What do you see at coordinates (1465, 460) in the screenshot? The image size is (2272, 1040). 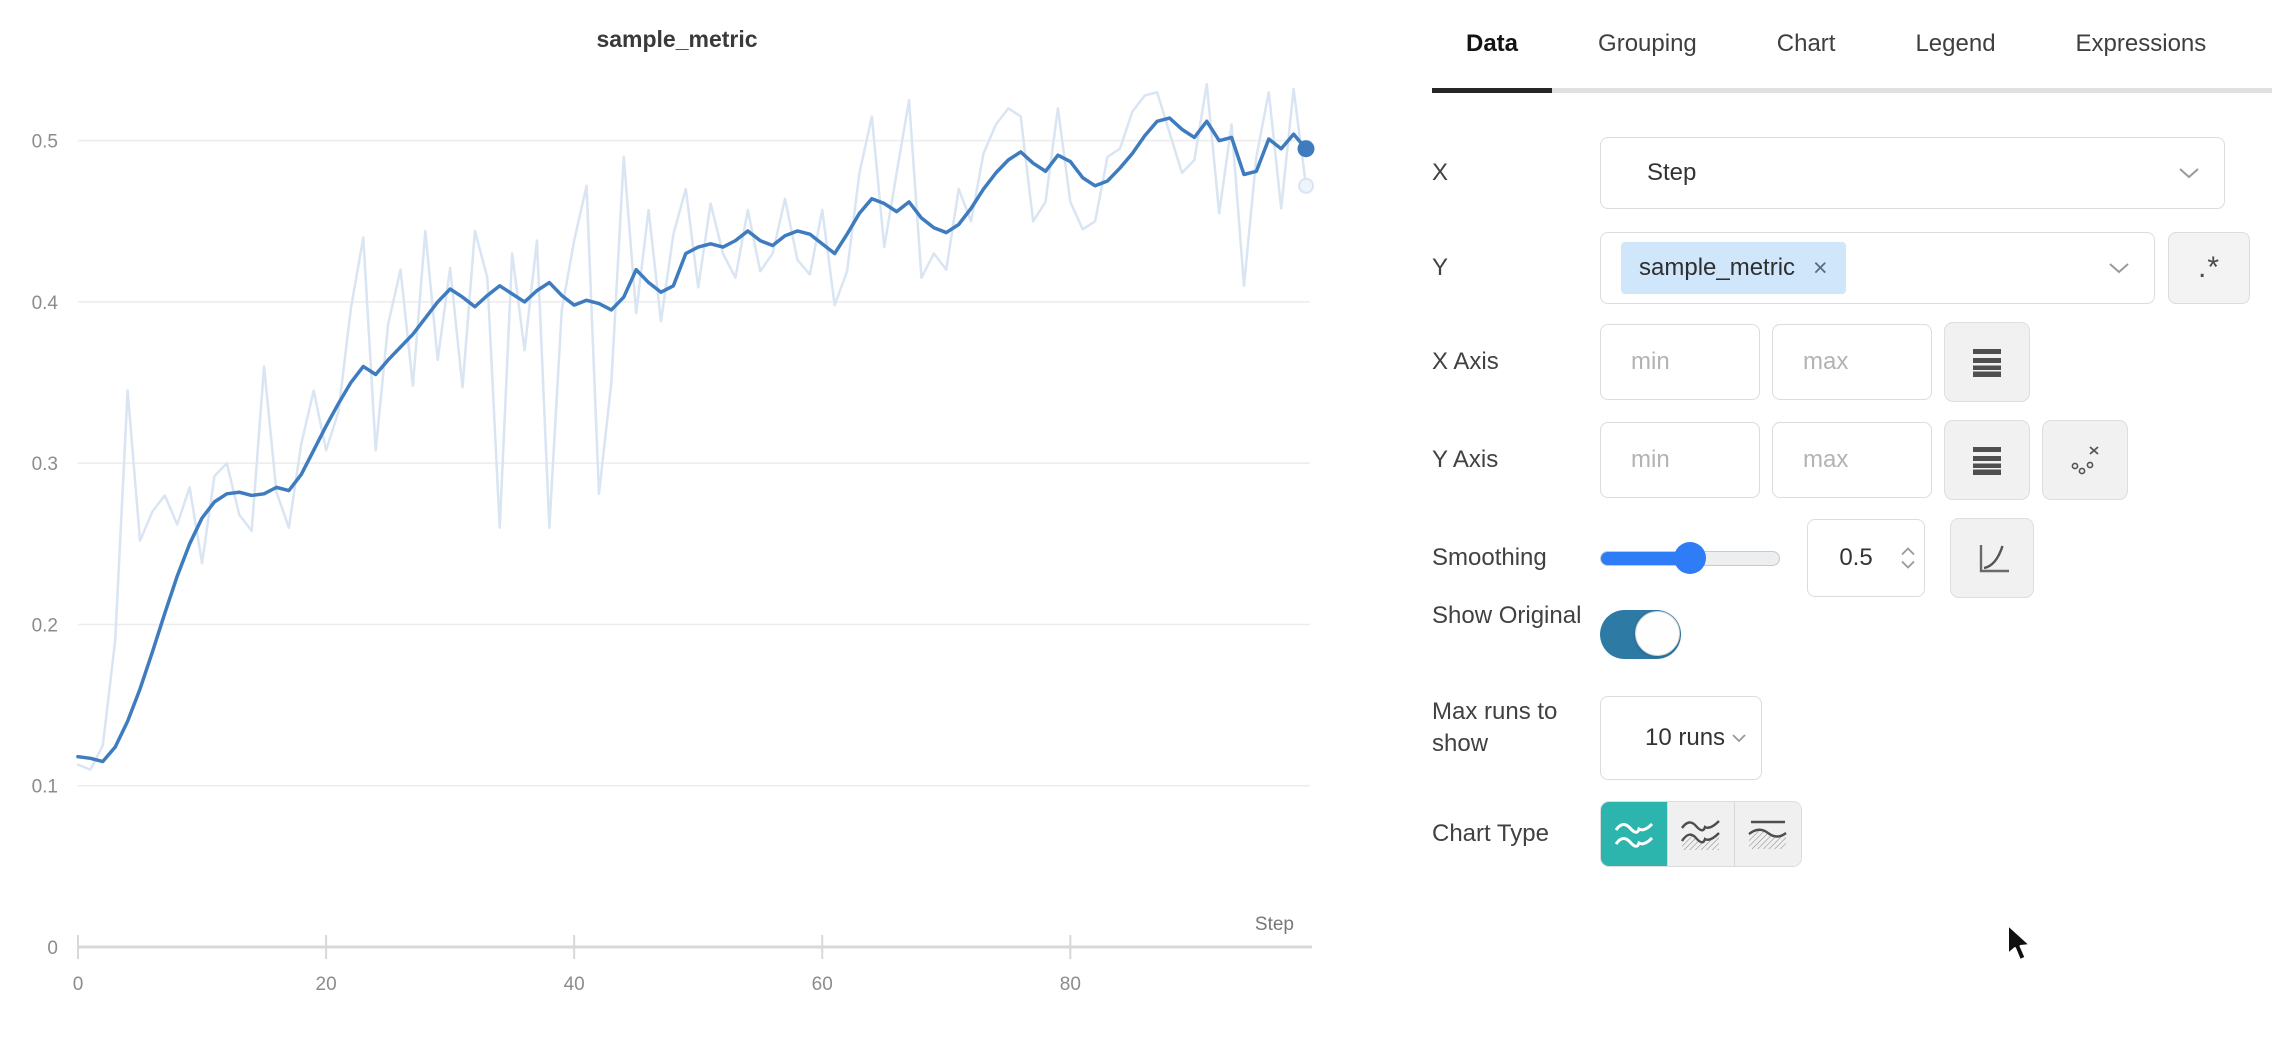 I see `y-axis-label: Y Axis` at bounding box center [1465, 460].